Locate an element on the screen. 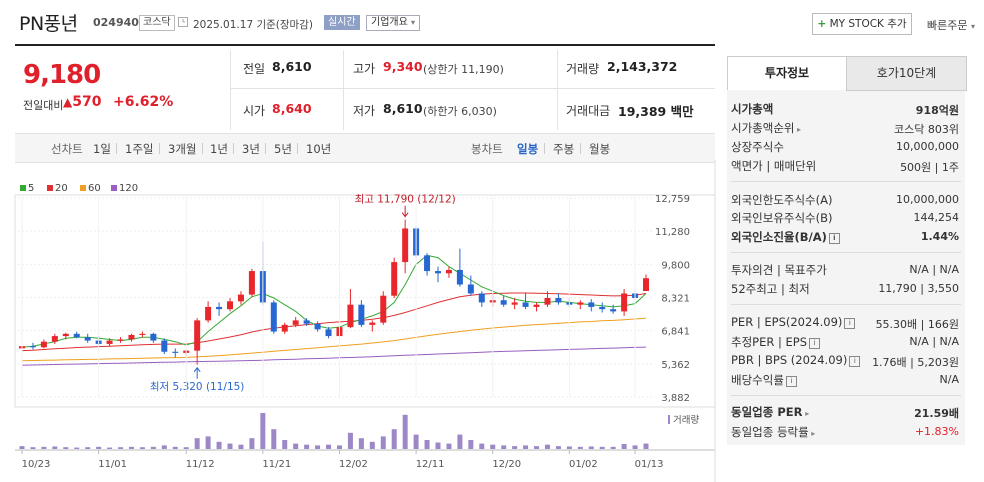  corp-info-dropdown: 기업개요 ▾ is located at coordinates (393, 23).